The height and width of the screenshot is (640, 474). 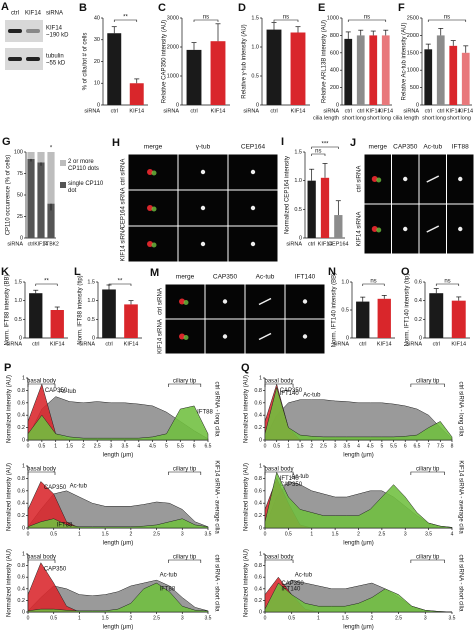 I want to click on y-tick-label: 25, so click(x=20, y=217).